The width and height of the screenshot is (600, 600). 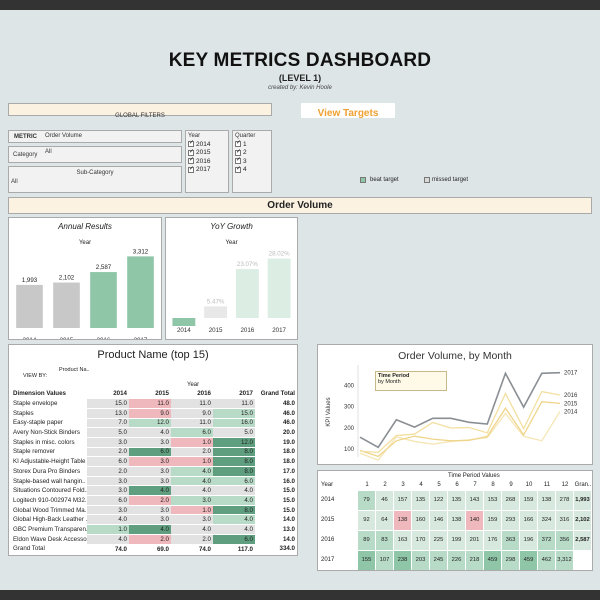 What do you see at coordinates (216, 301) in the screenshot?
I see `data-label: 5.47%` at bounding box center [216, 301].